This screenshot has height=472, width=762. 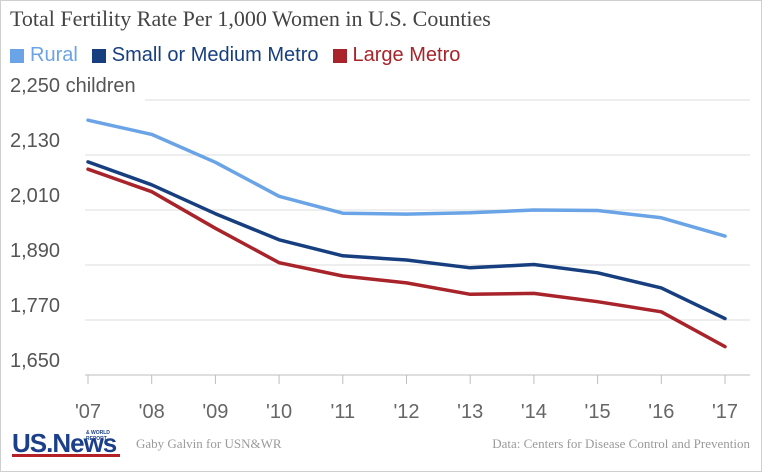 What do you see at coordinates (54, 55) in the screenshot?
I see `legend-label: Rural` at bounding box center [54, 55].